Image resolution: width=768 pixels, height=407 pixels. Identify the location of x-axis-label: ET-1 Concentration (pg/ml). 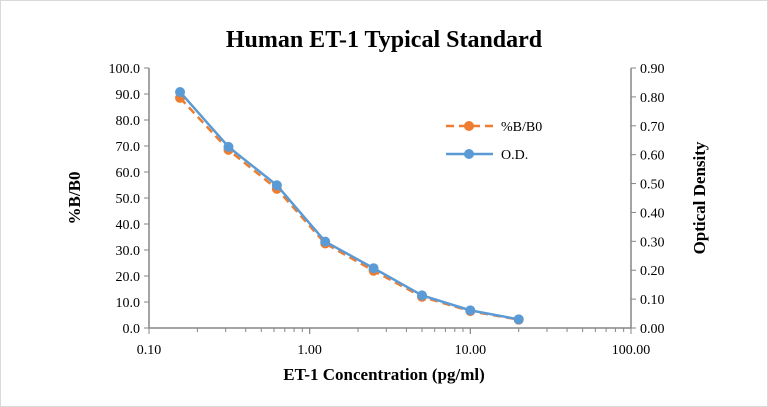
(384, 374).